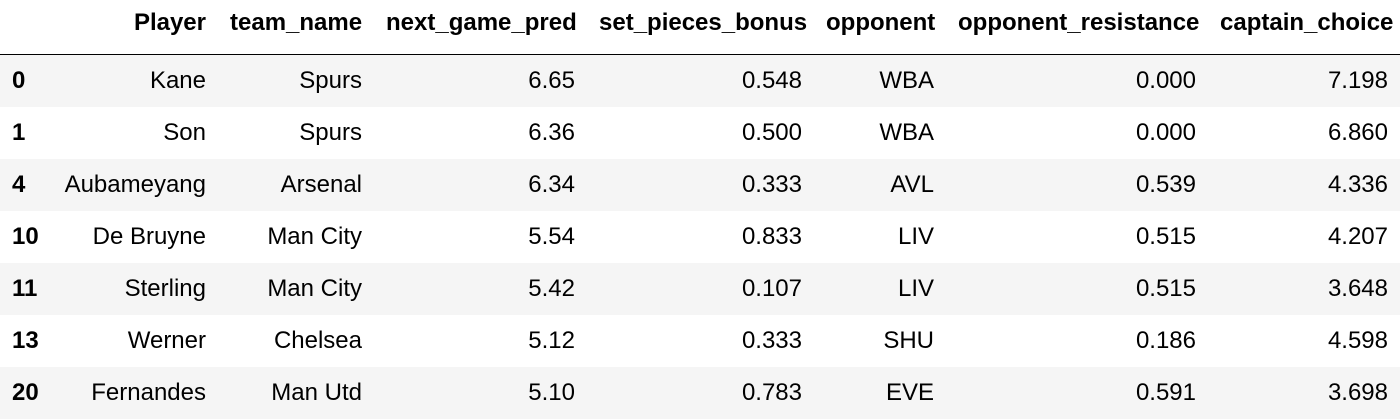 The width and height of the screenshot is (1400, 419). I want to click on table-row: 1 Son Spurs 6.36 0.500 WBA 0.000 6.860, so click(700, 132).